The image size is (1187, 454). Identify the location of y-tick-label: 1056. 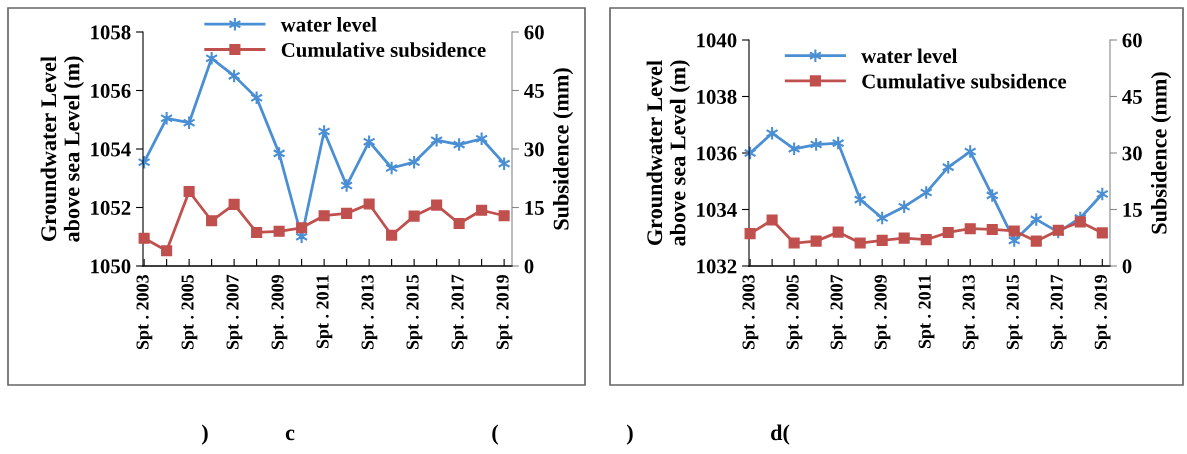
(111, 90).